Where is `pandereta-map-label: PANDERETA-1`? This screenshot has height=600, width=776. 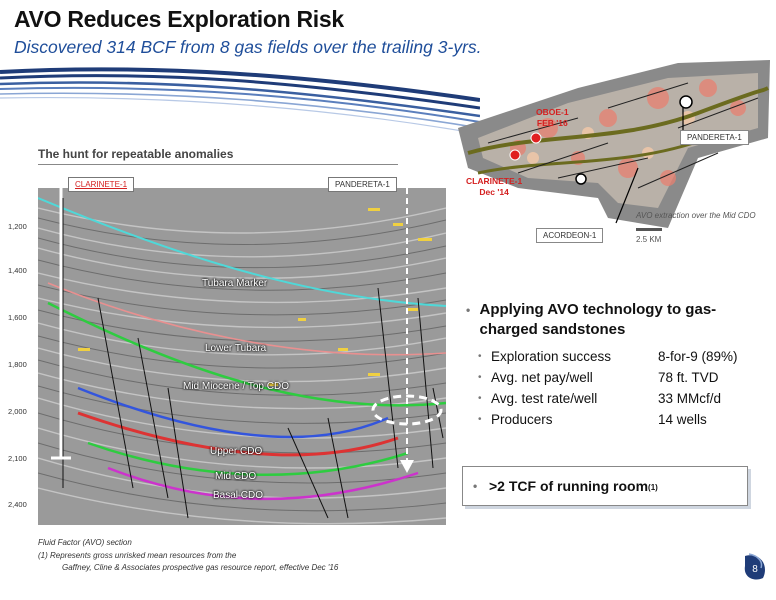
pandereta-map-label: PANDERETA-1 is located at coordinates (714, 137).